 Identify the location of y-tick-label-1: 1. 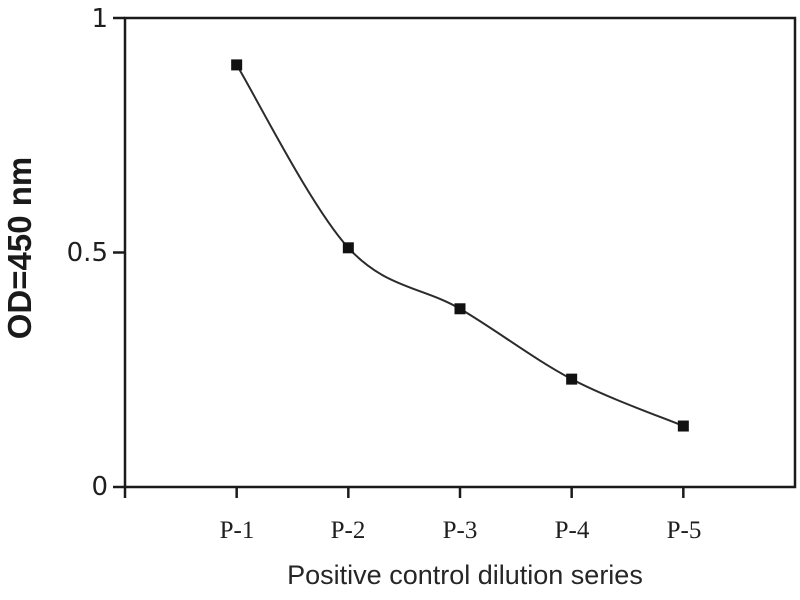
(99, 19).